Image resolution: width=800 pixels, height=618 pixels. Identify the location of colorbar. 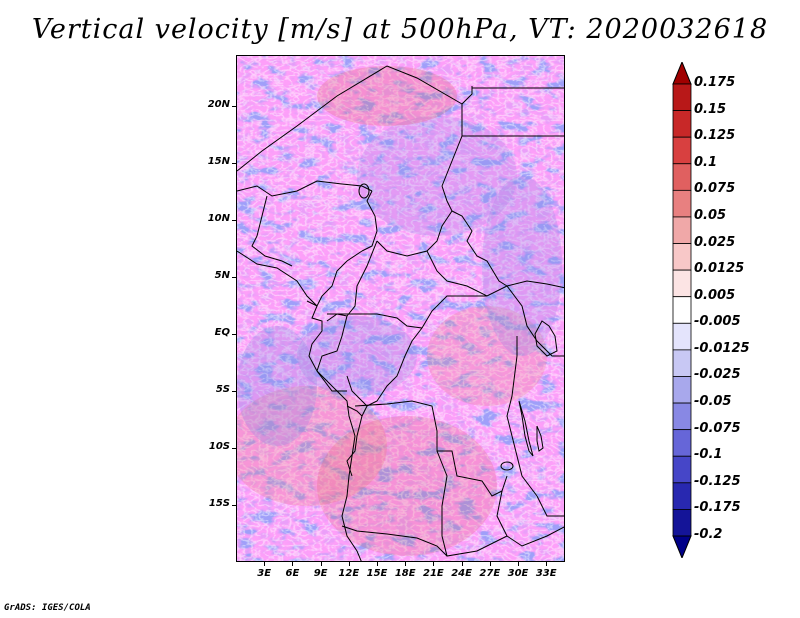
(682, 310).